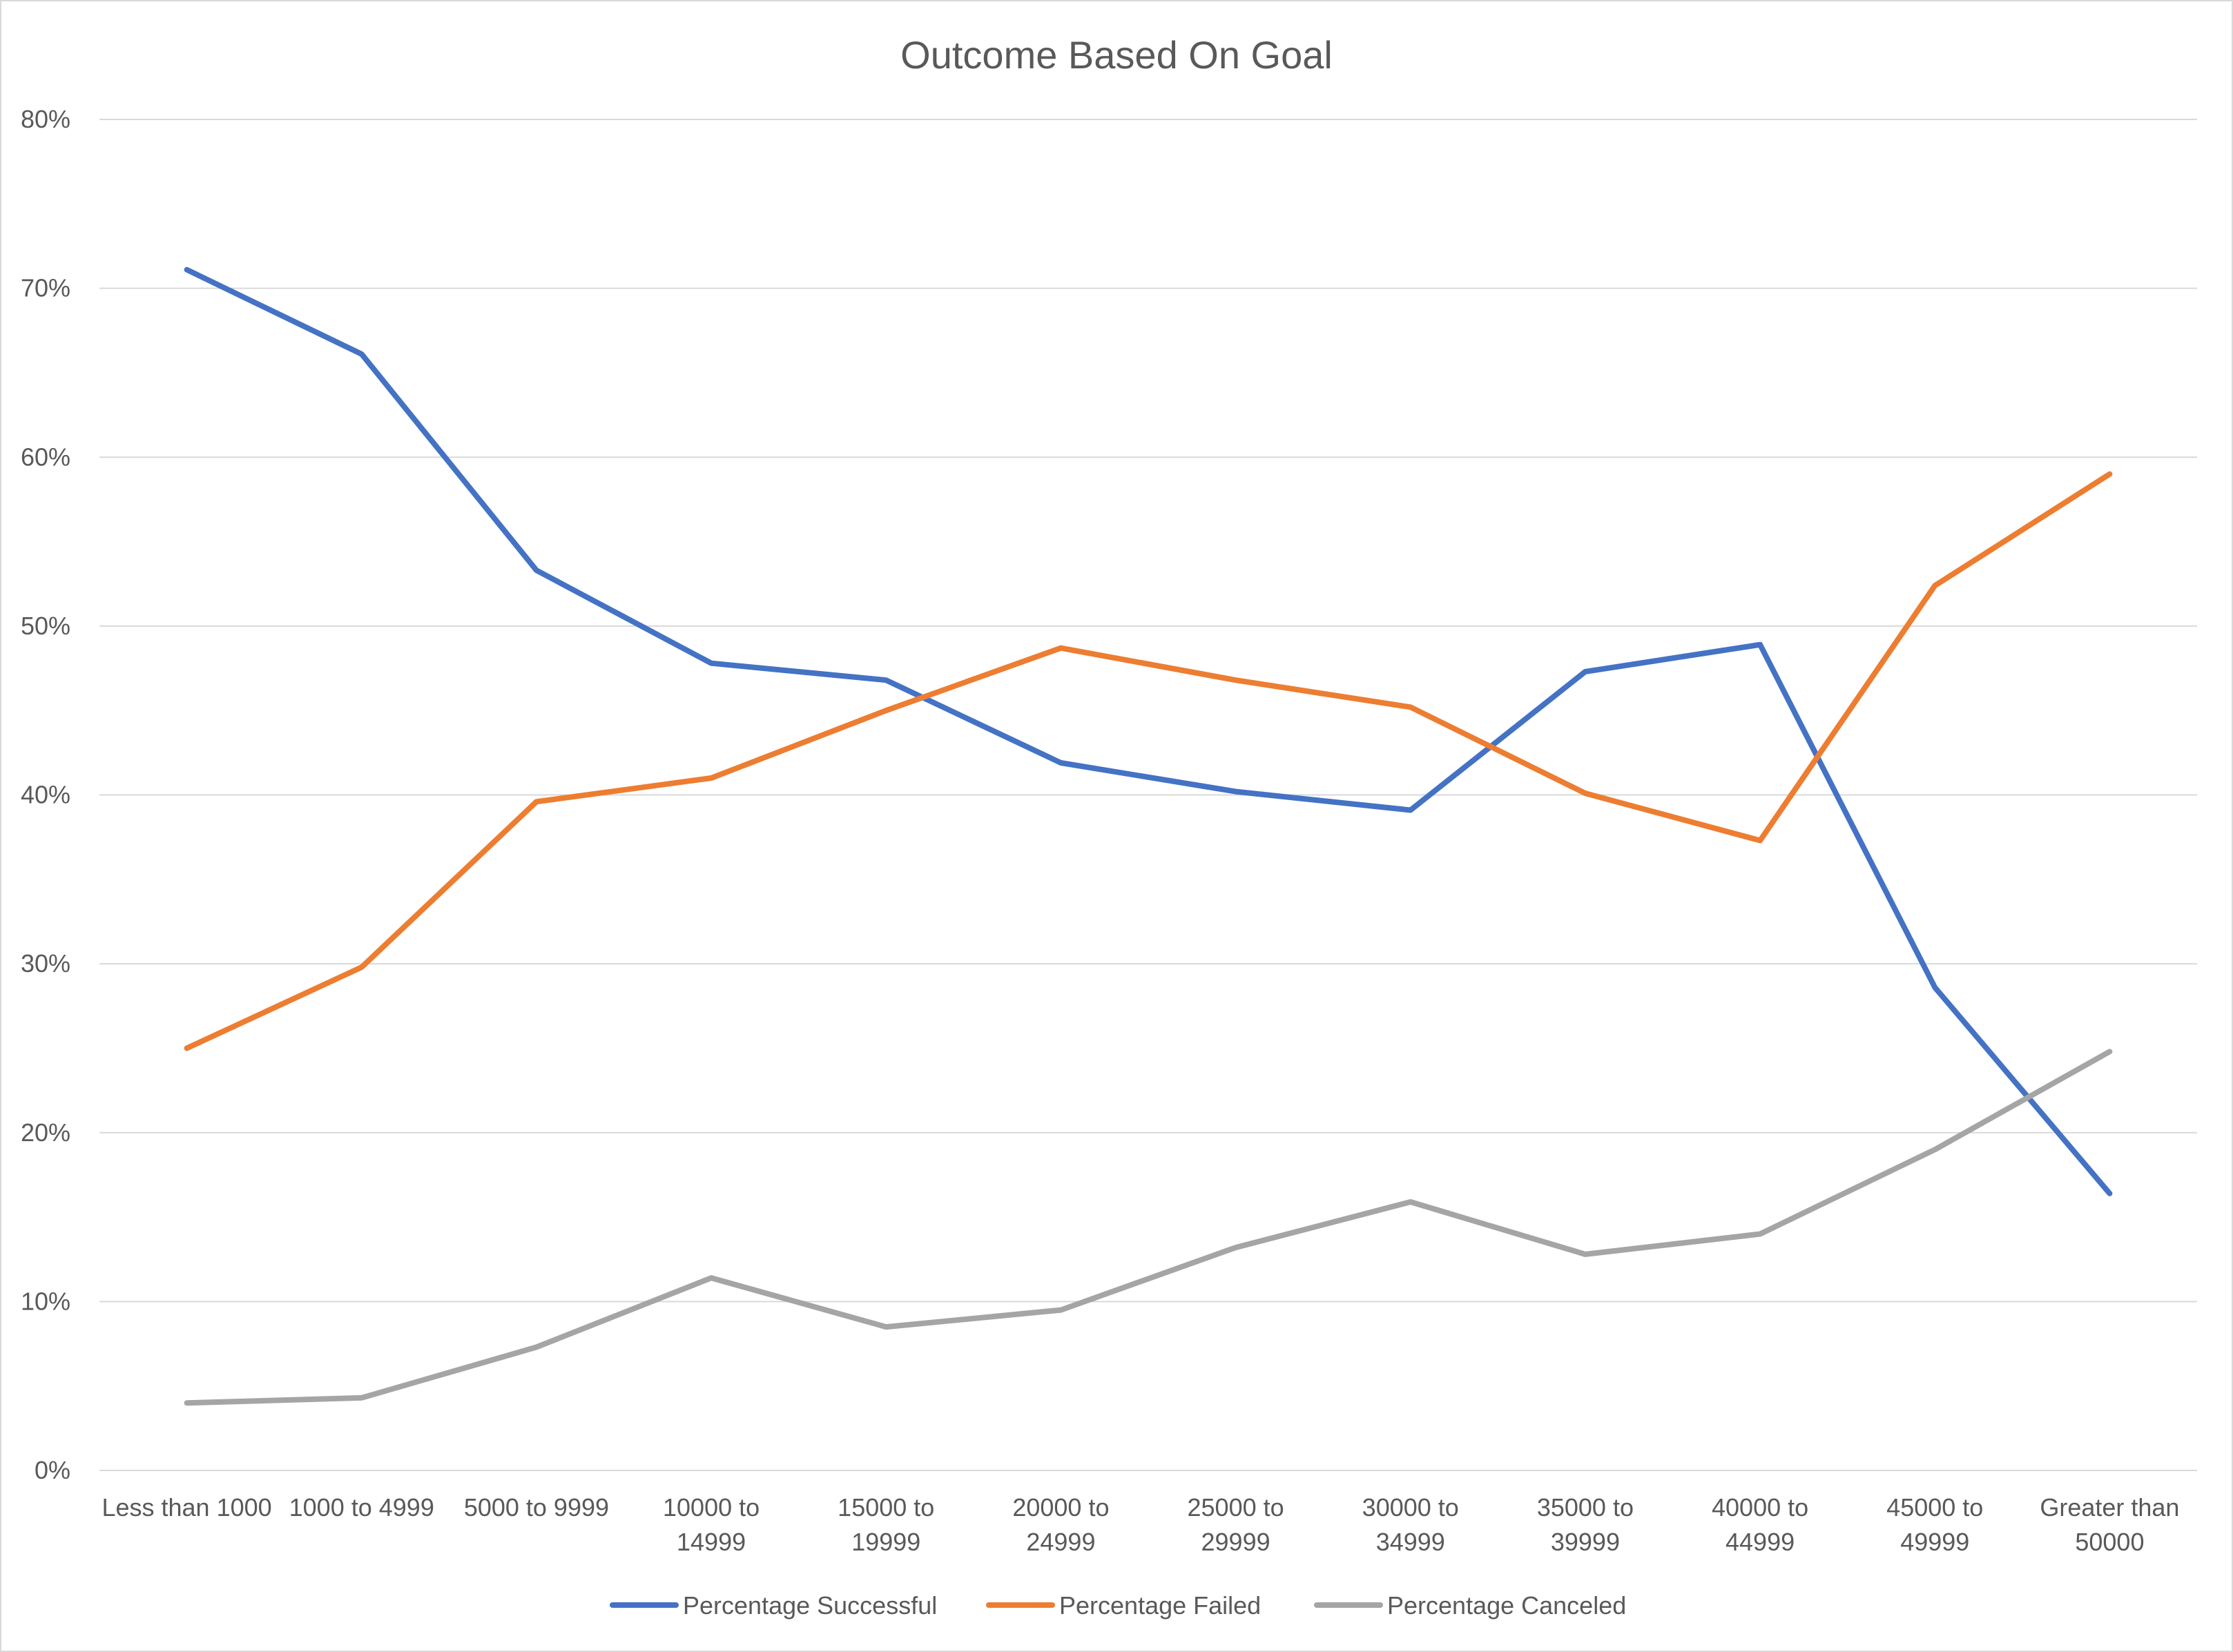 Image resolution: width=2233 pixels, height=1652 pixels. Describe the element at coordinates (52, 1470) in the screenshot. I see `y-tick-label: 0%` at that location.